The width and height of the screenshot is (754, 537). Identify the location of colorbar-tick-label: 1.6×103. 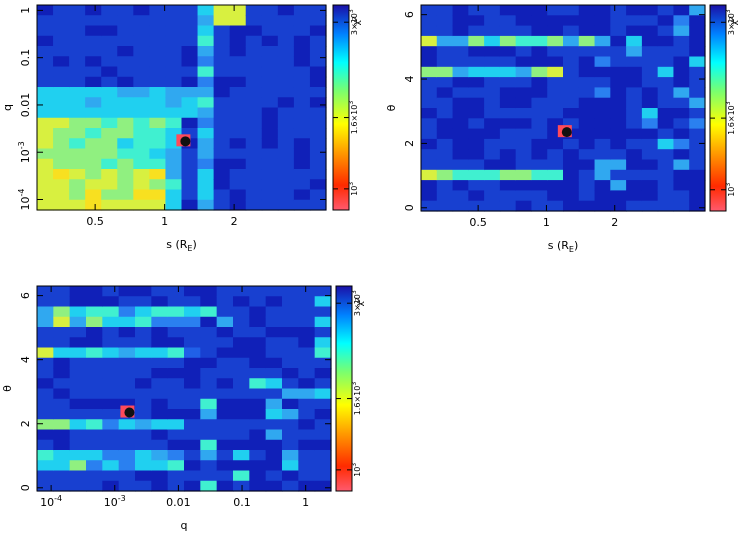
(730, 118).